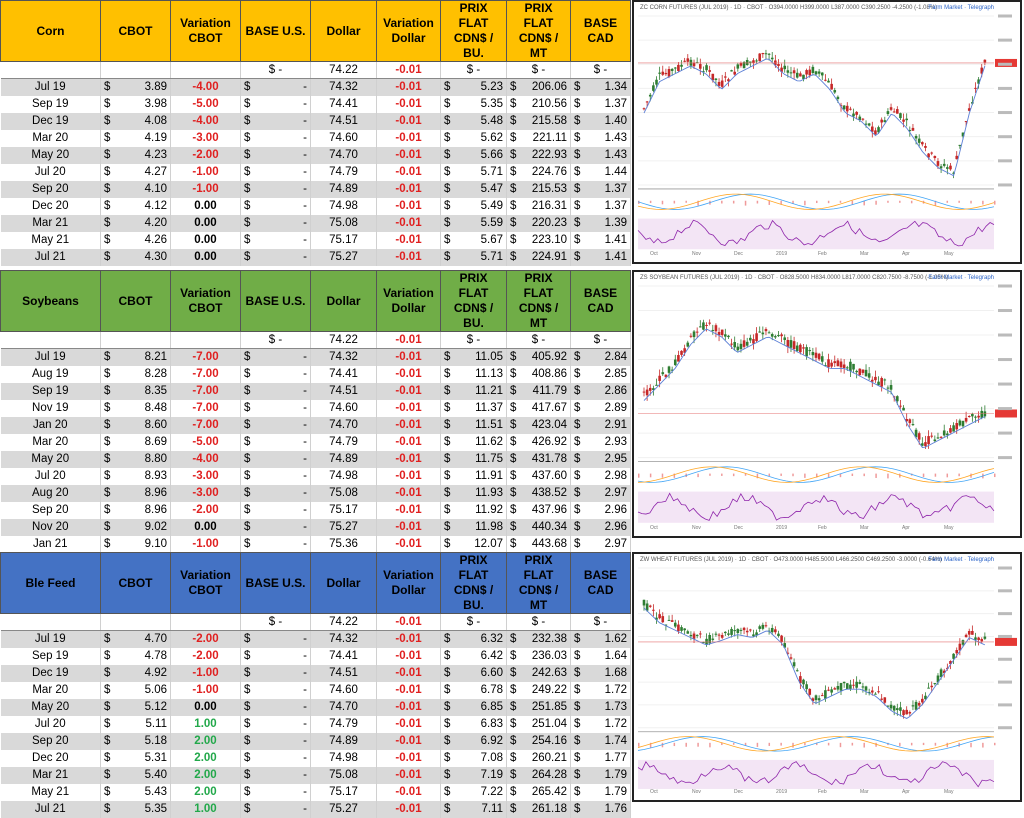 The width and height of the screenshot is (1024, 818). What do you see at coordinates (538, 741) in the screenshot?
I see `prix-flat-mt: $254.16` at bounding box center [538, 741].